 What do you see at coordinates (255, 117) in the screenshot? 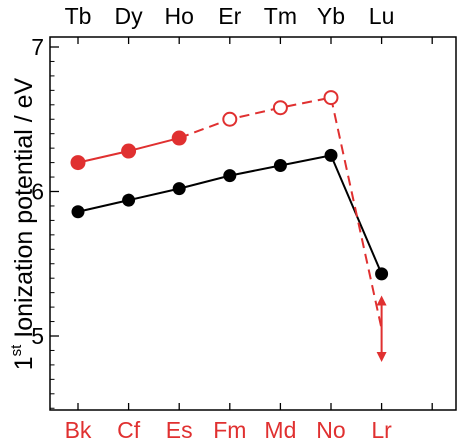
I see `actinide-predicted-line` at bounding box center [255, 117].